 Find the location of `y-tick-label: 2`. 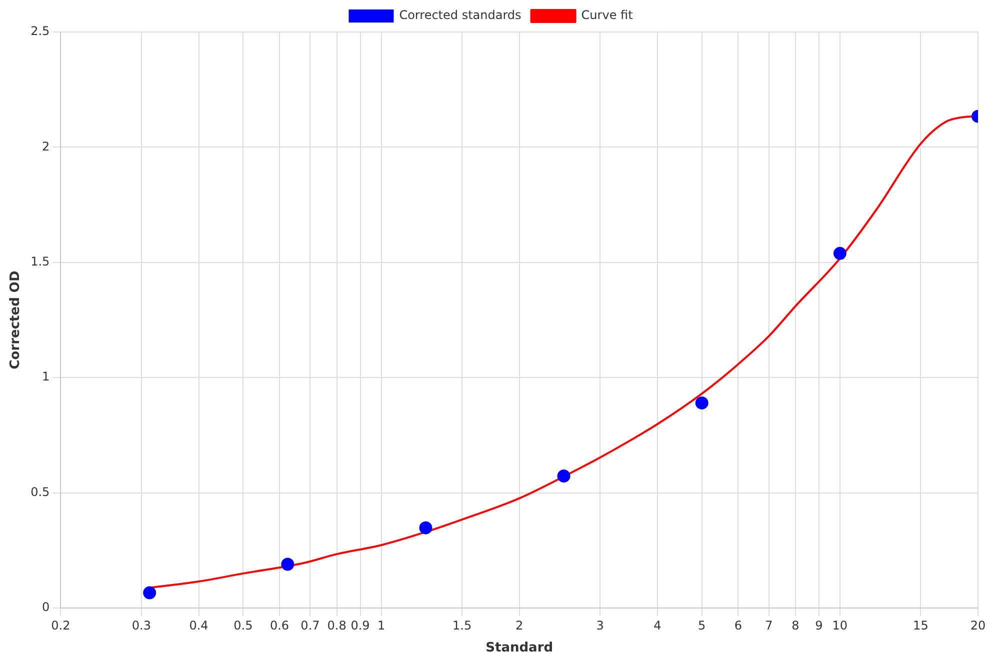

y-tick-label: 2 is located at coordinates (46, 146).